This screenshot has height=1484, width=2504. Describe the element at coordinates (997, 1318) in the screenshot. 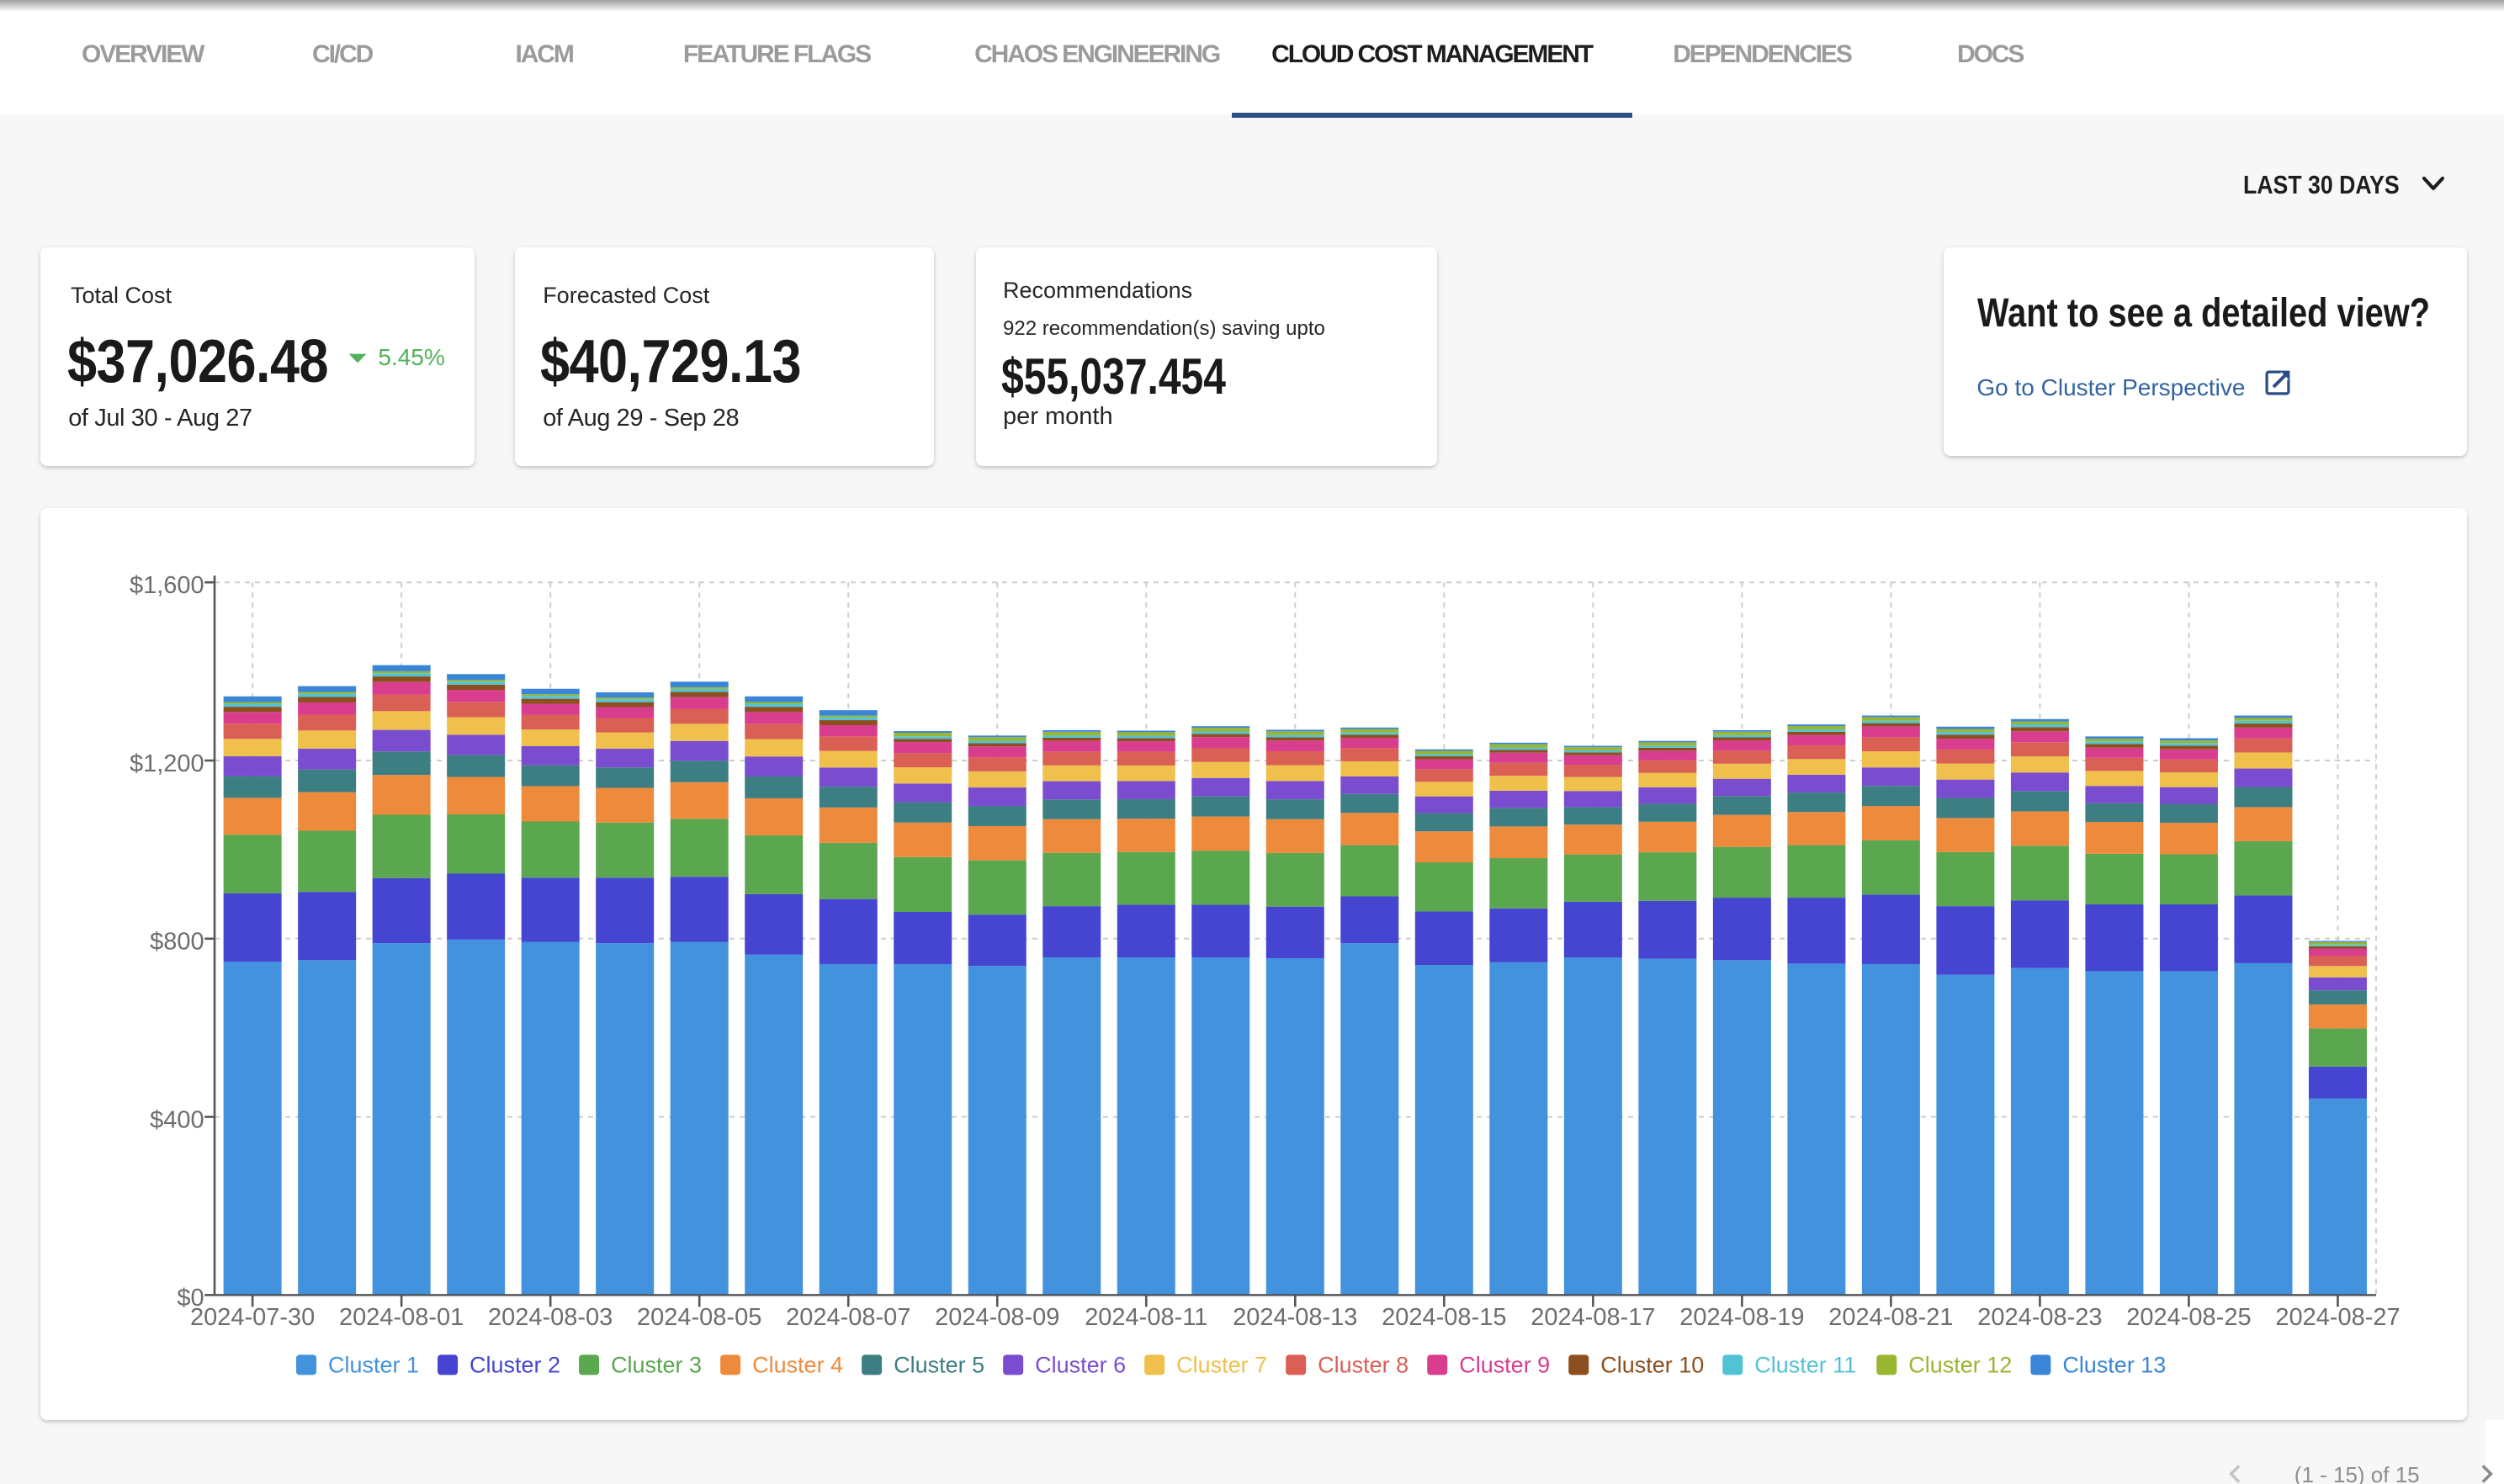

I see `svg-text: 2024-08-09` at that location.